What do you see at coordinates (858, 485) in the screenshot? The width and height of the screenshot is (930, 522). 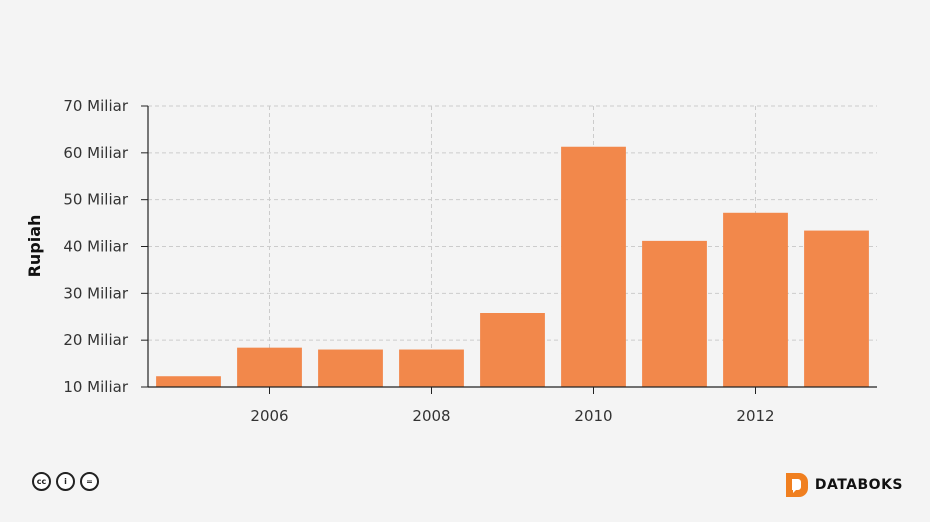 I see `brand-name: DATABOKS` at bounding box center [858, 485].